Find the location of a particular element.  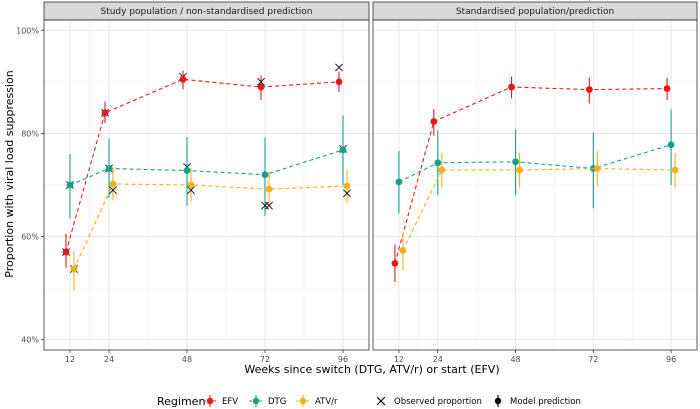

legend-label: Model prediction is located at coordinates (545, 402).